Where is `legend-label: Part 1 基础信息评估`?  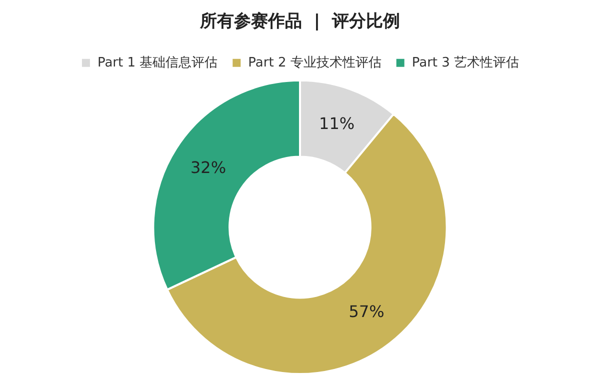
legend-label: Part 1 基础信息评估 is located at coordinates (157, 62).